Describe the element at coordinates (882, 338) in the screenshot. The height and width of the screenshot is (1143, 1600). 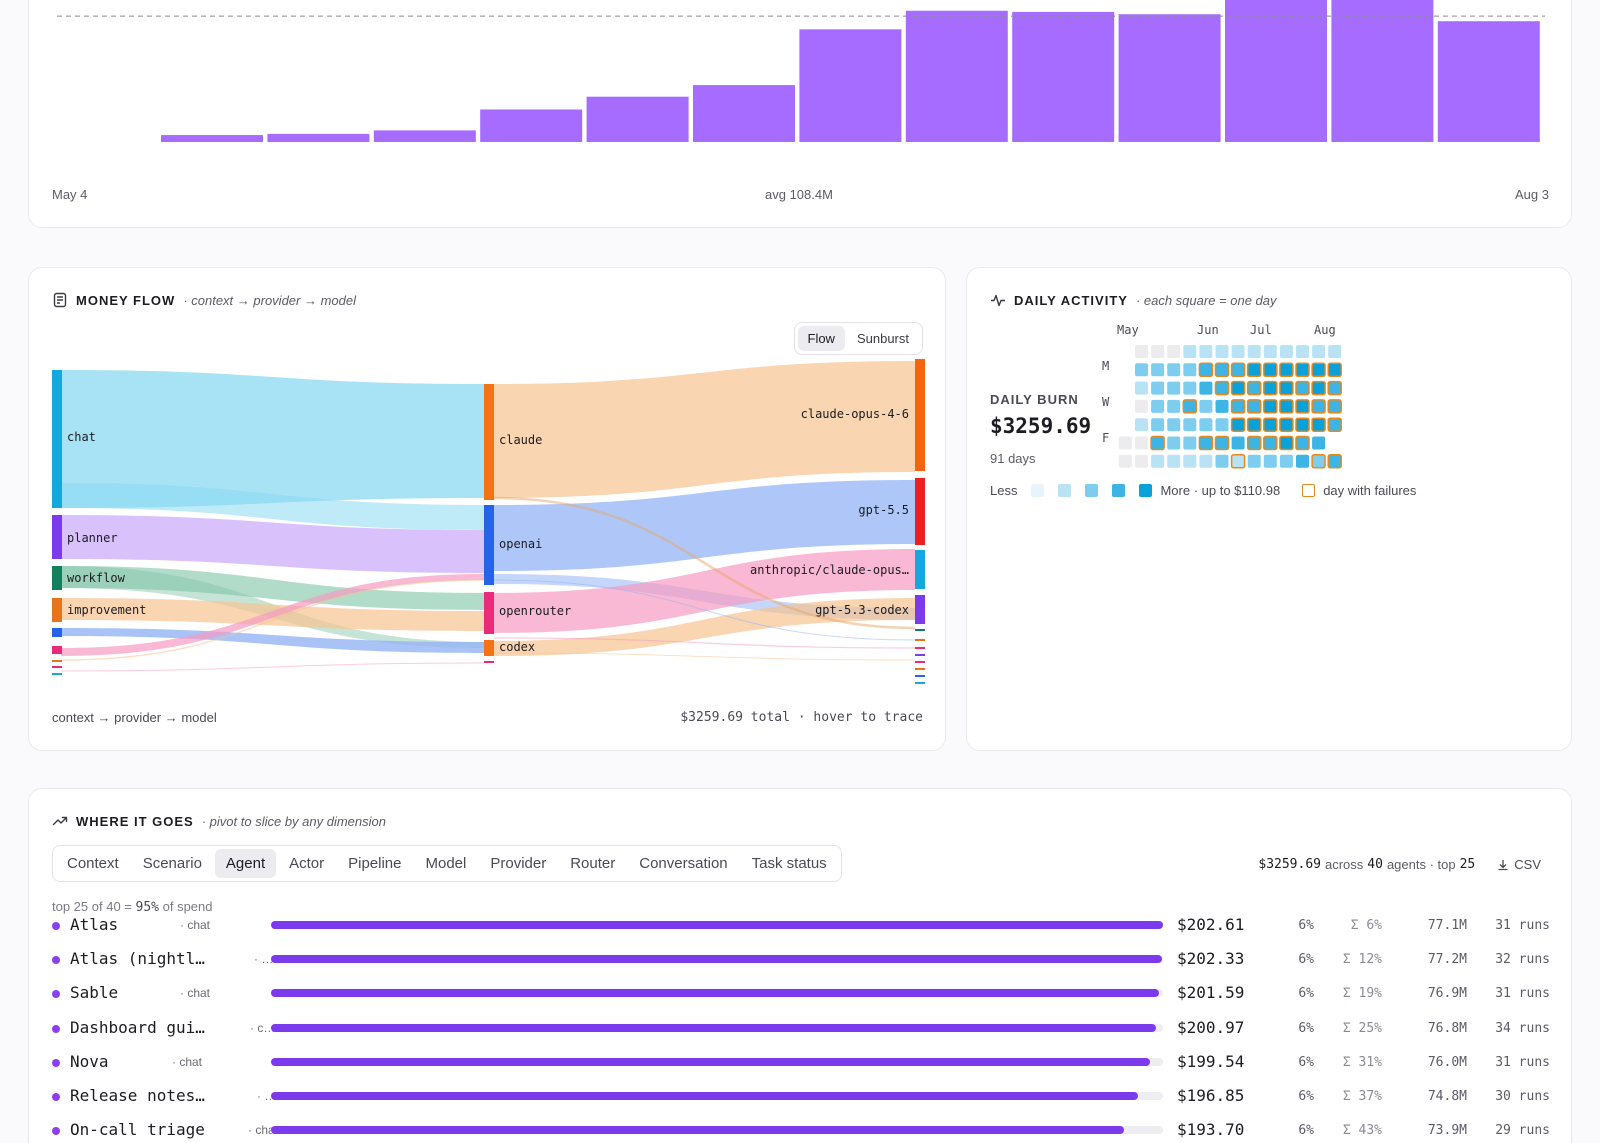
I see `toggle-sunburst: Sunburst` at that location.